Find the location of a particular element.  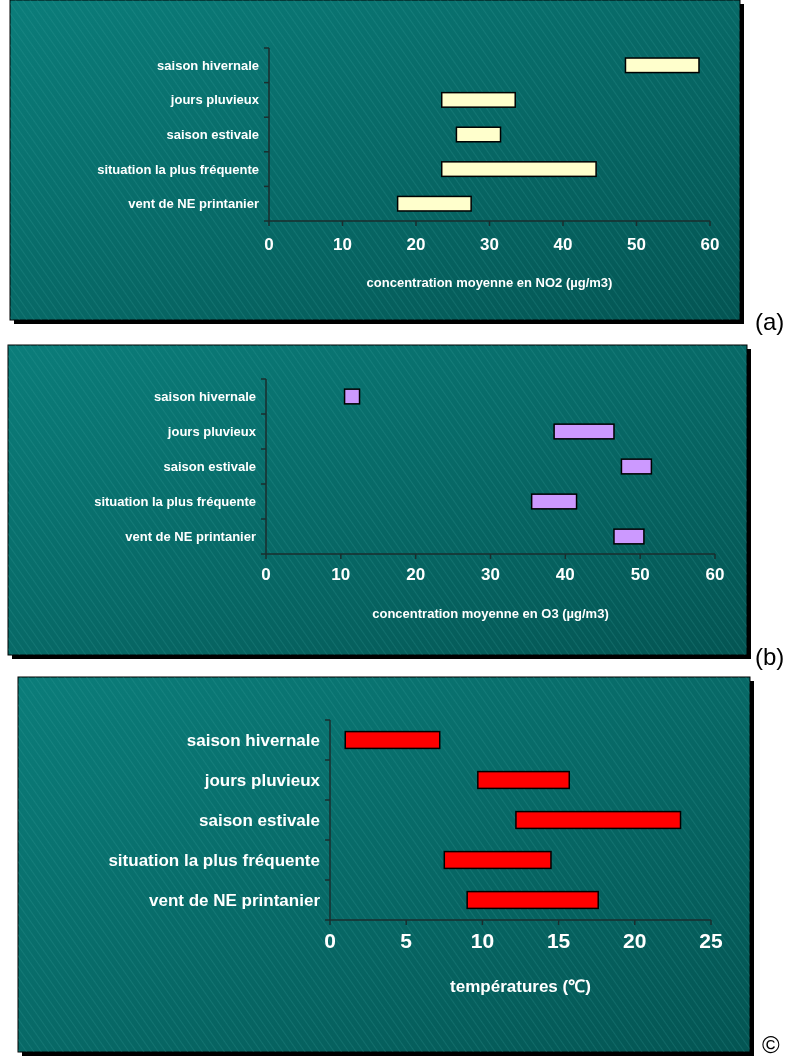

x-tick-label: 5 is located at coordinates (406, 940).